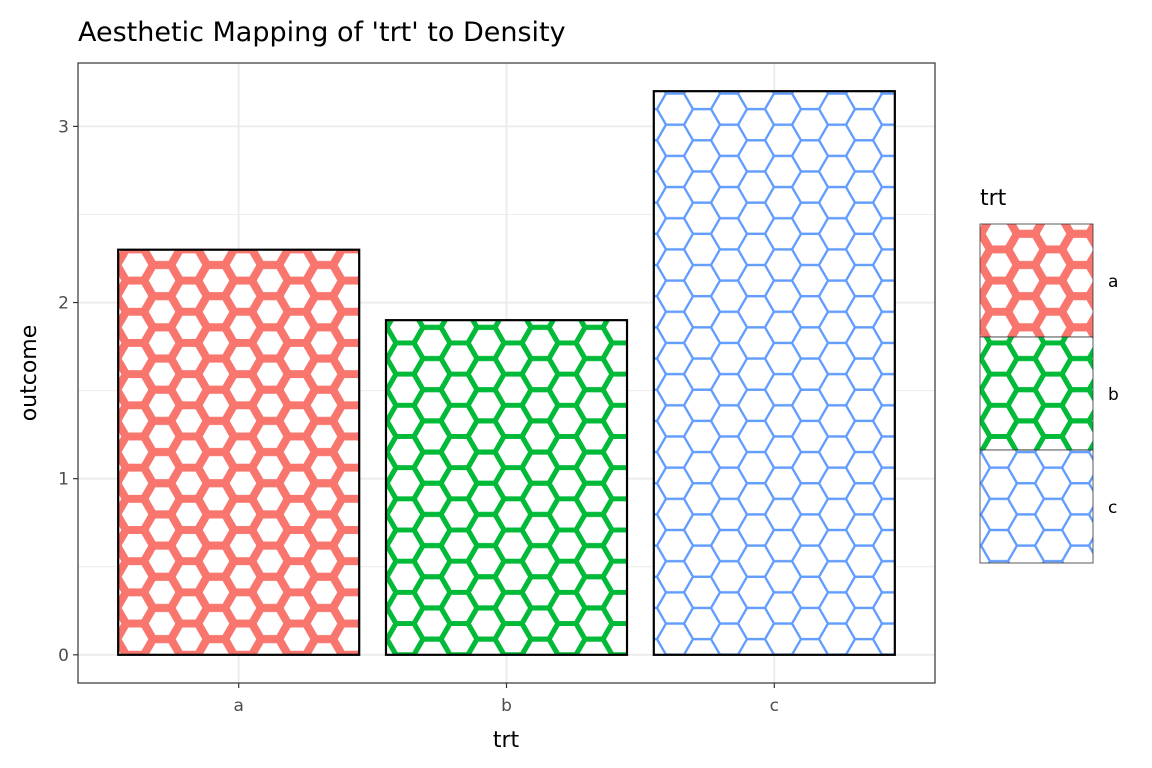  What do you see at coordinates (63, 480) in the screenshot?
I see `y-tick-label: 1` at bounding box center [63, 480].